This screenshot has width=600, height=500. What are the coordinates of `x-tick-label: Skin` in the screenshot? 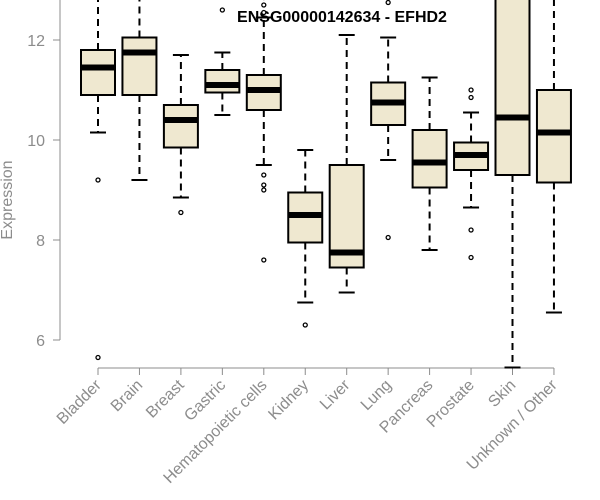 It's located at (502, 394).